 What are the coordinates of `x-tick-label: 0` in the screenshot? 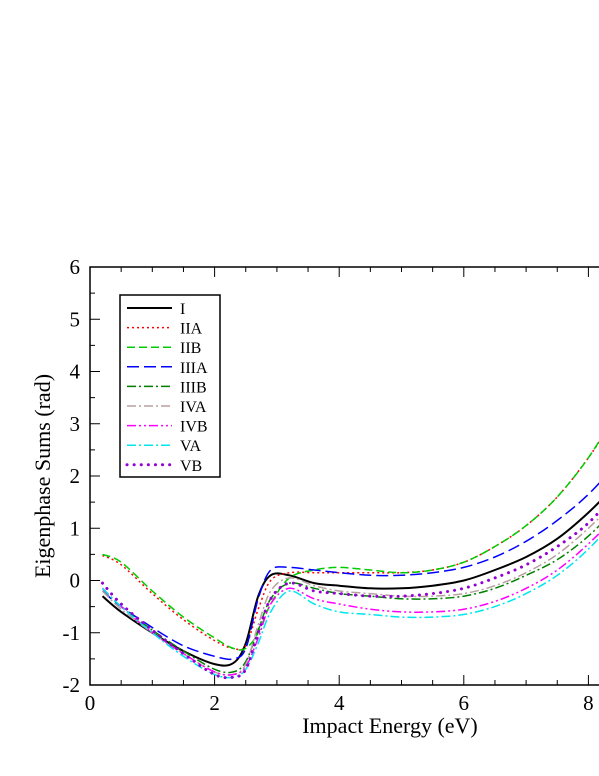 It's located at (90, 703).